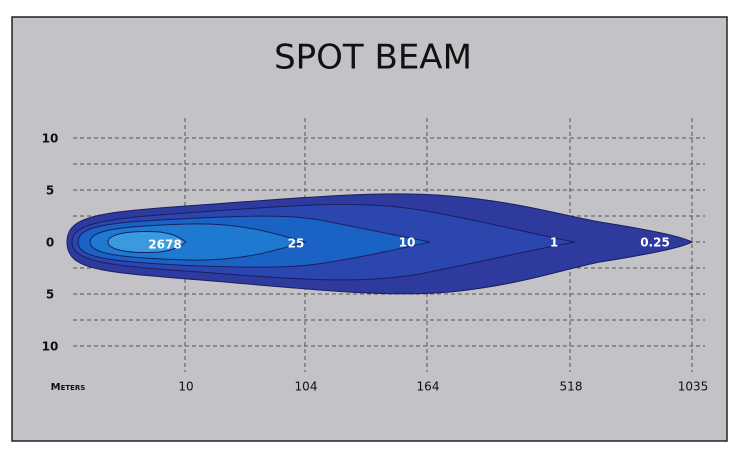  What do you see at coordinates (407, 243) in the screenshot?
I see `contour-label: 10` at bounding box center [407, 243].